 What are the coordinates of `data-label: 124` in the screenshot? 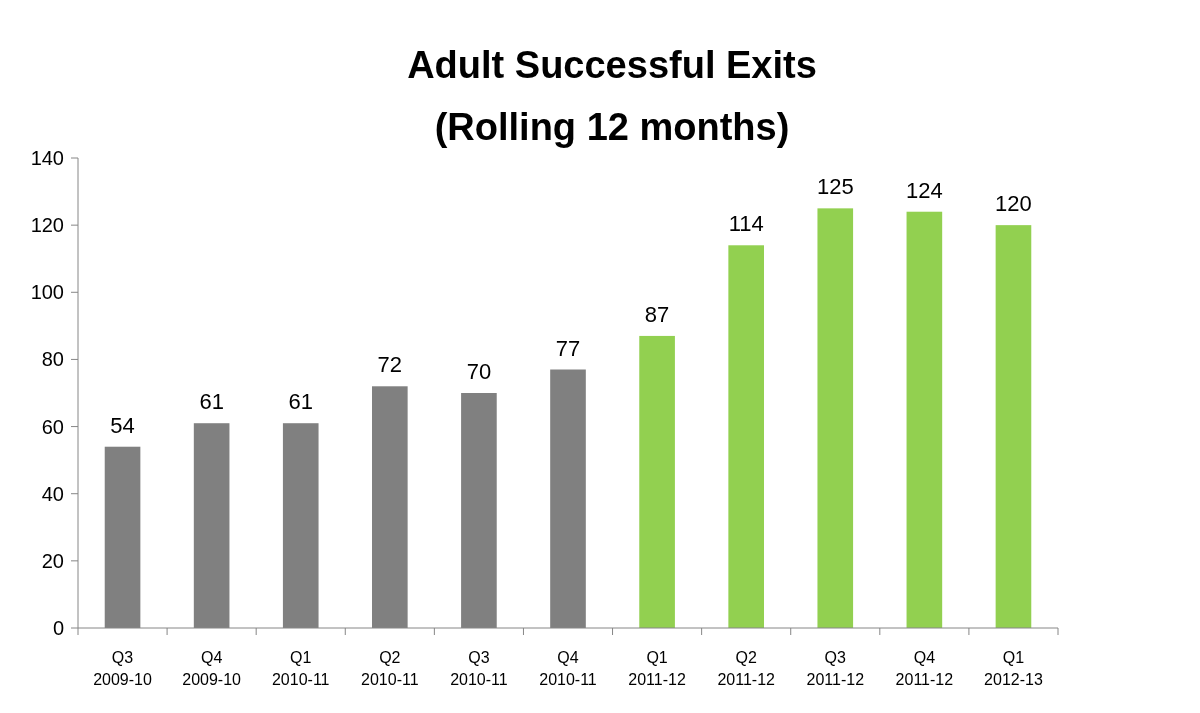 It's located at (924, 190).